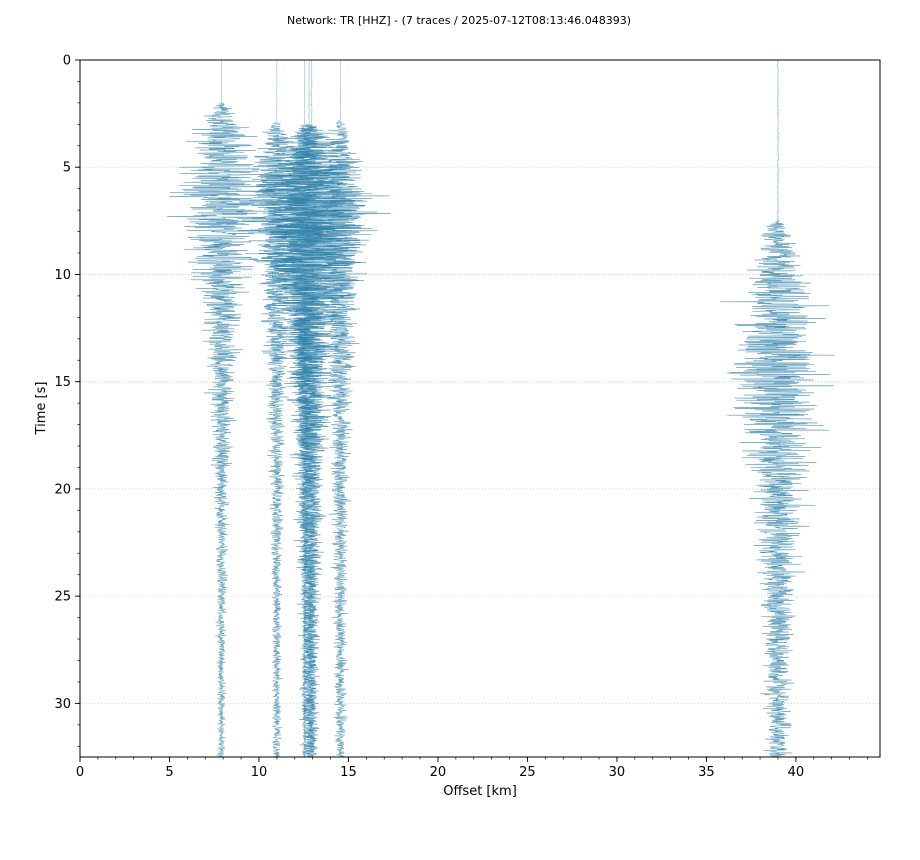 The width and height of the screenshot is (920, 860). I want to click on x-tick-label: 25, so click(527, 772).